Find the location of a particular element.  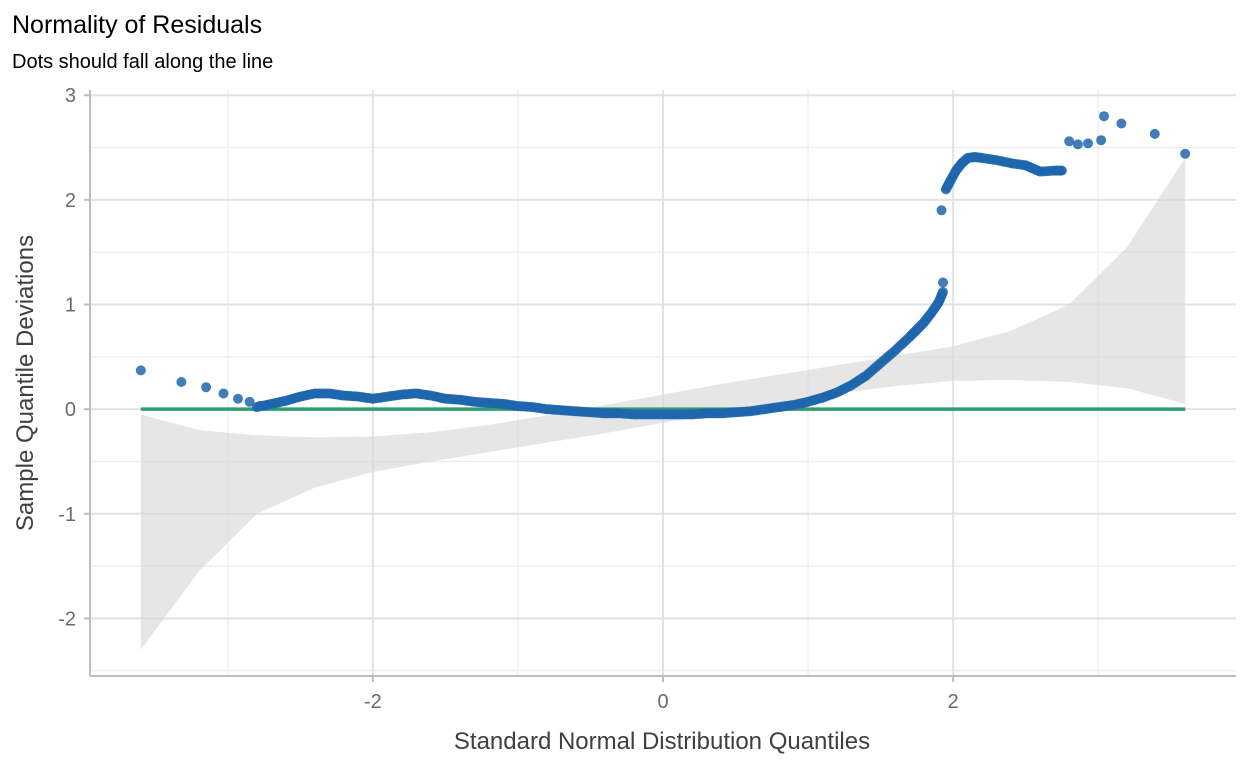

y-axis-title: Sample Quantile Deviations is located at coordinates (25, 383).